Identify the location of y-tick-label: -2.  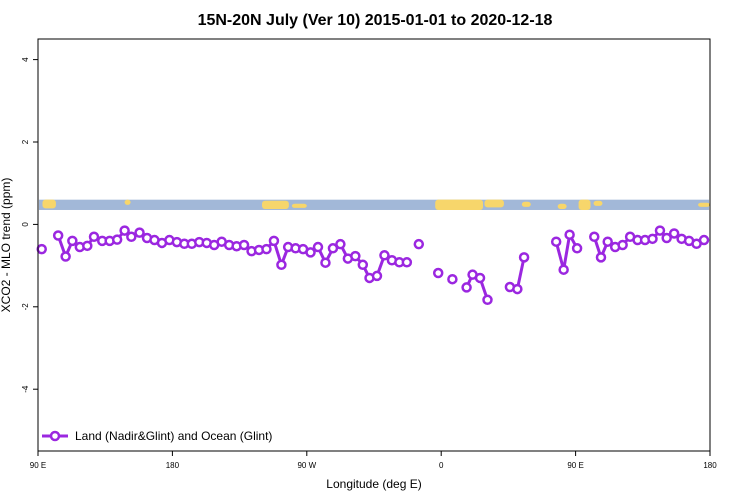
(25, 307).